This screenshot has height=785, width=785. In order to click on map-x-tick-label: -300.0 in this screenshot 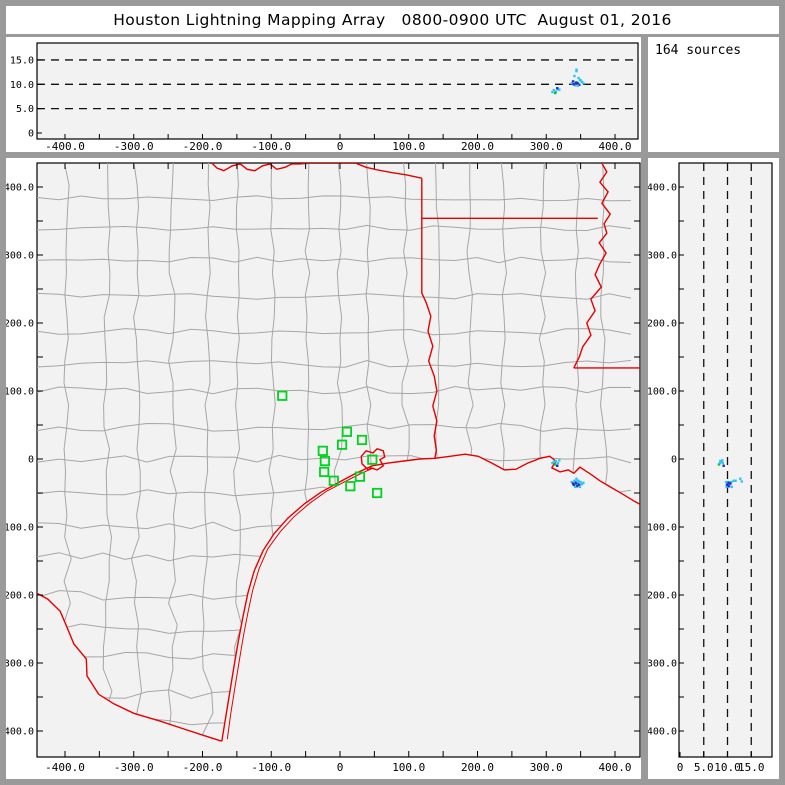, I will do `click(134, 767)`.